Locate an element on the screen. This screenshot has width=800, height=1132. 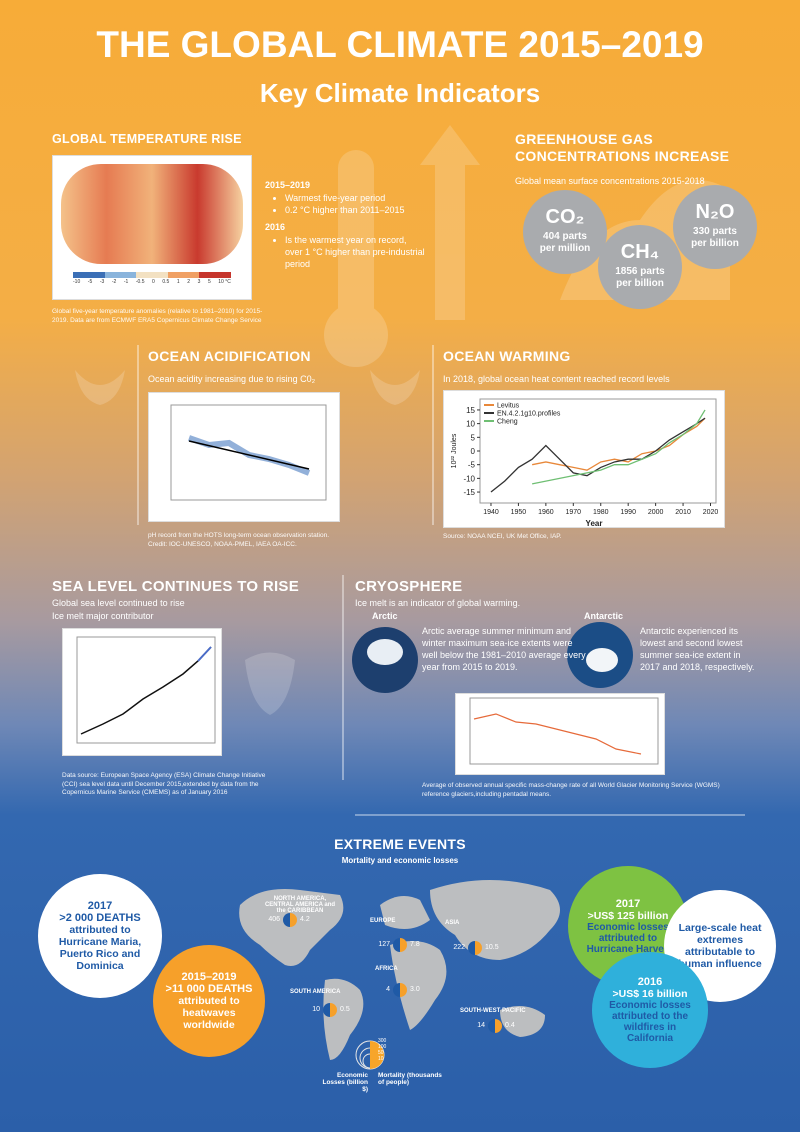
note-period: 2016 is located at coordinates (275, 227).